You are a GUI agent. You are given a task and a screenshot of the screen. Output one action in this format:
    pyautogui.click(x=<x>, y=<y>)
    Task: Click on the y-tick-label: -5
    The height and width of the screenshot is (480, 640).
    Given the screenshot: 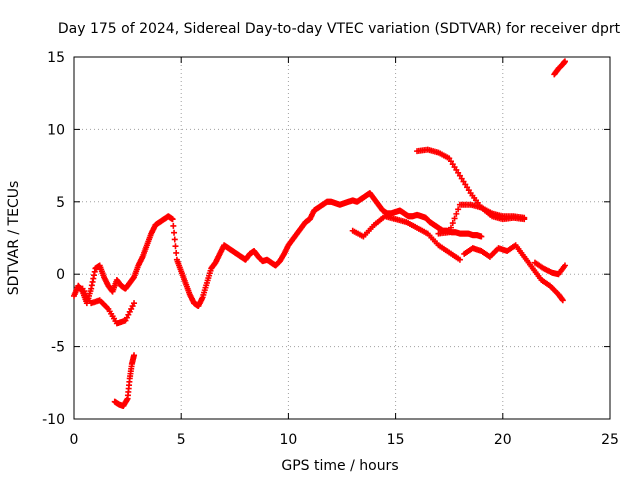 What is the action you would take?
    pyautogui.click(x=58, y=348)
    